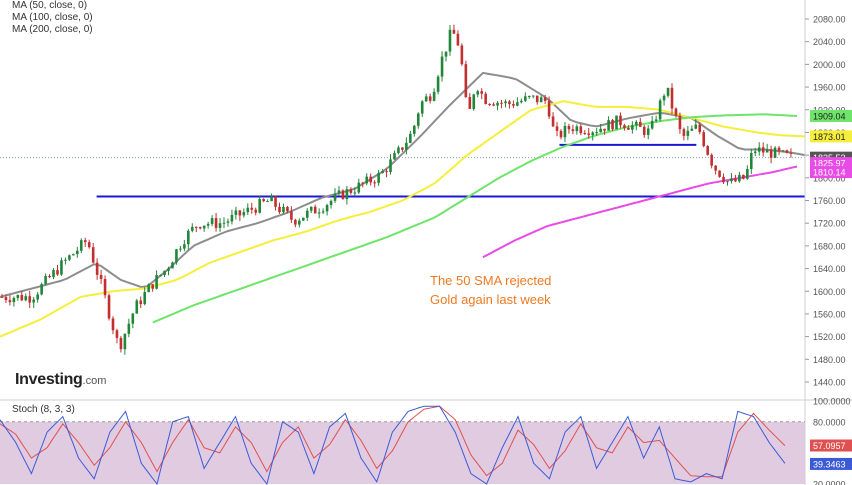 This screenshot has width=852, height=485. Describe the element at coordinates (832, 402) in the screenshot. I see `stoch-tick-label: 100.0000` at that location.